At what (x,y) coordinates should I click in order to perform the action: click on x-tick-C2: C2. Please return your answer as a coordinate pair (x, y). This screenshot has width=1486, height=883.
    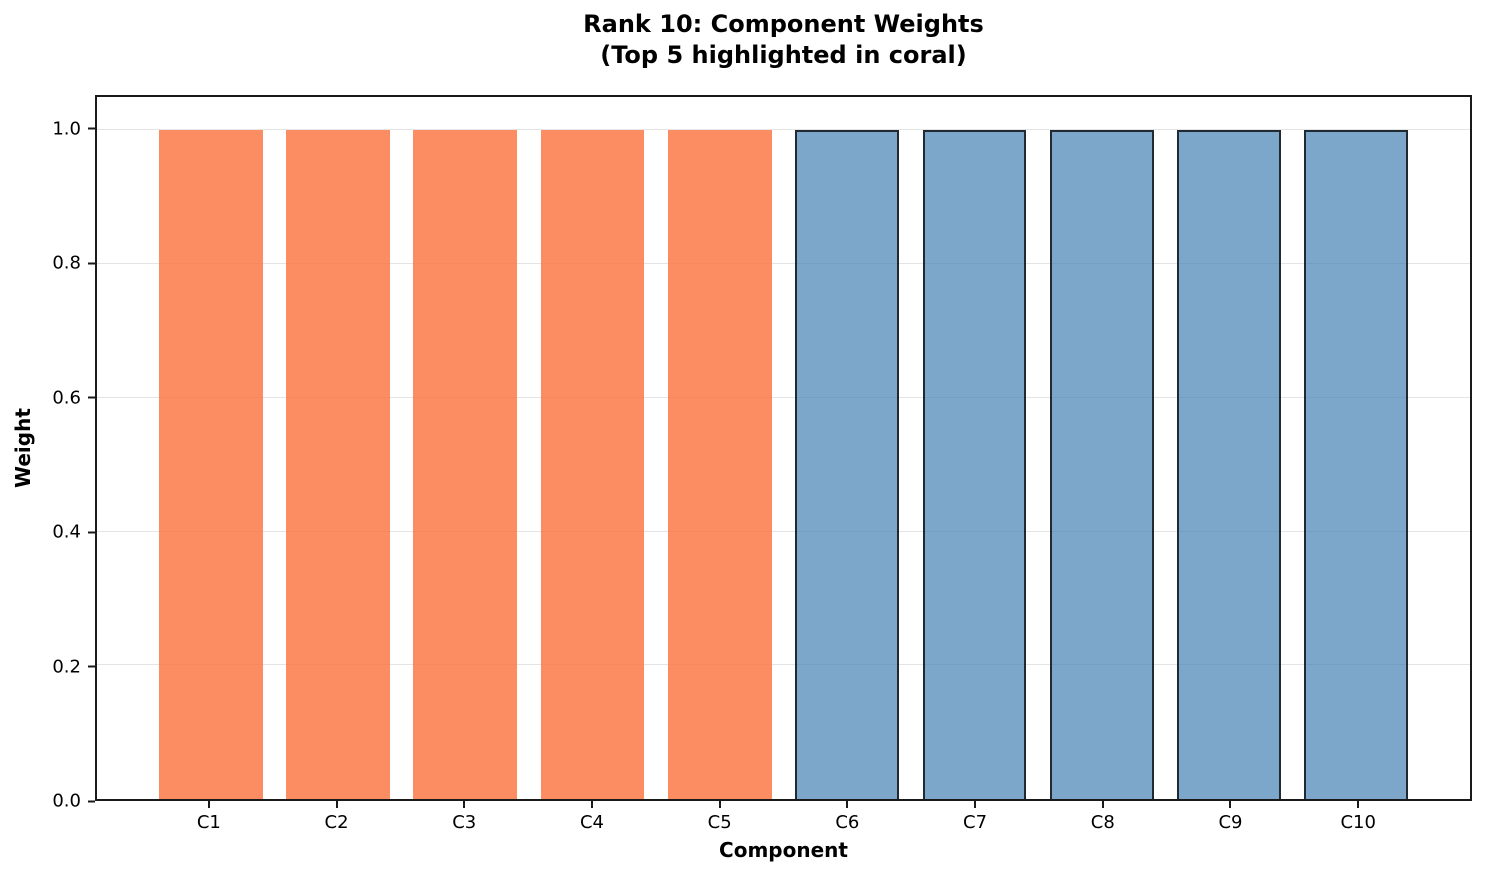
    Looking at the image, I should click on (337, 817).